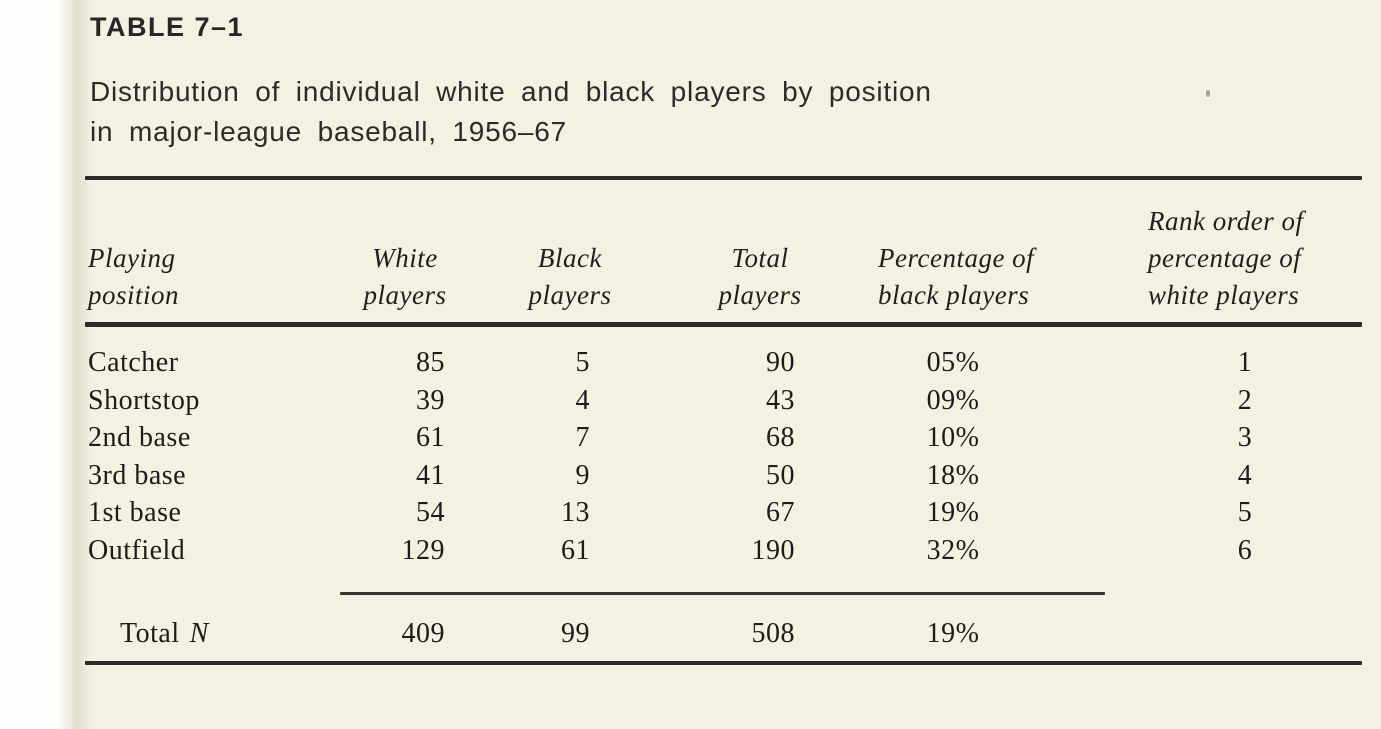  I want to click on cell-white-players: 61, so click(430, 437).